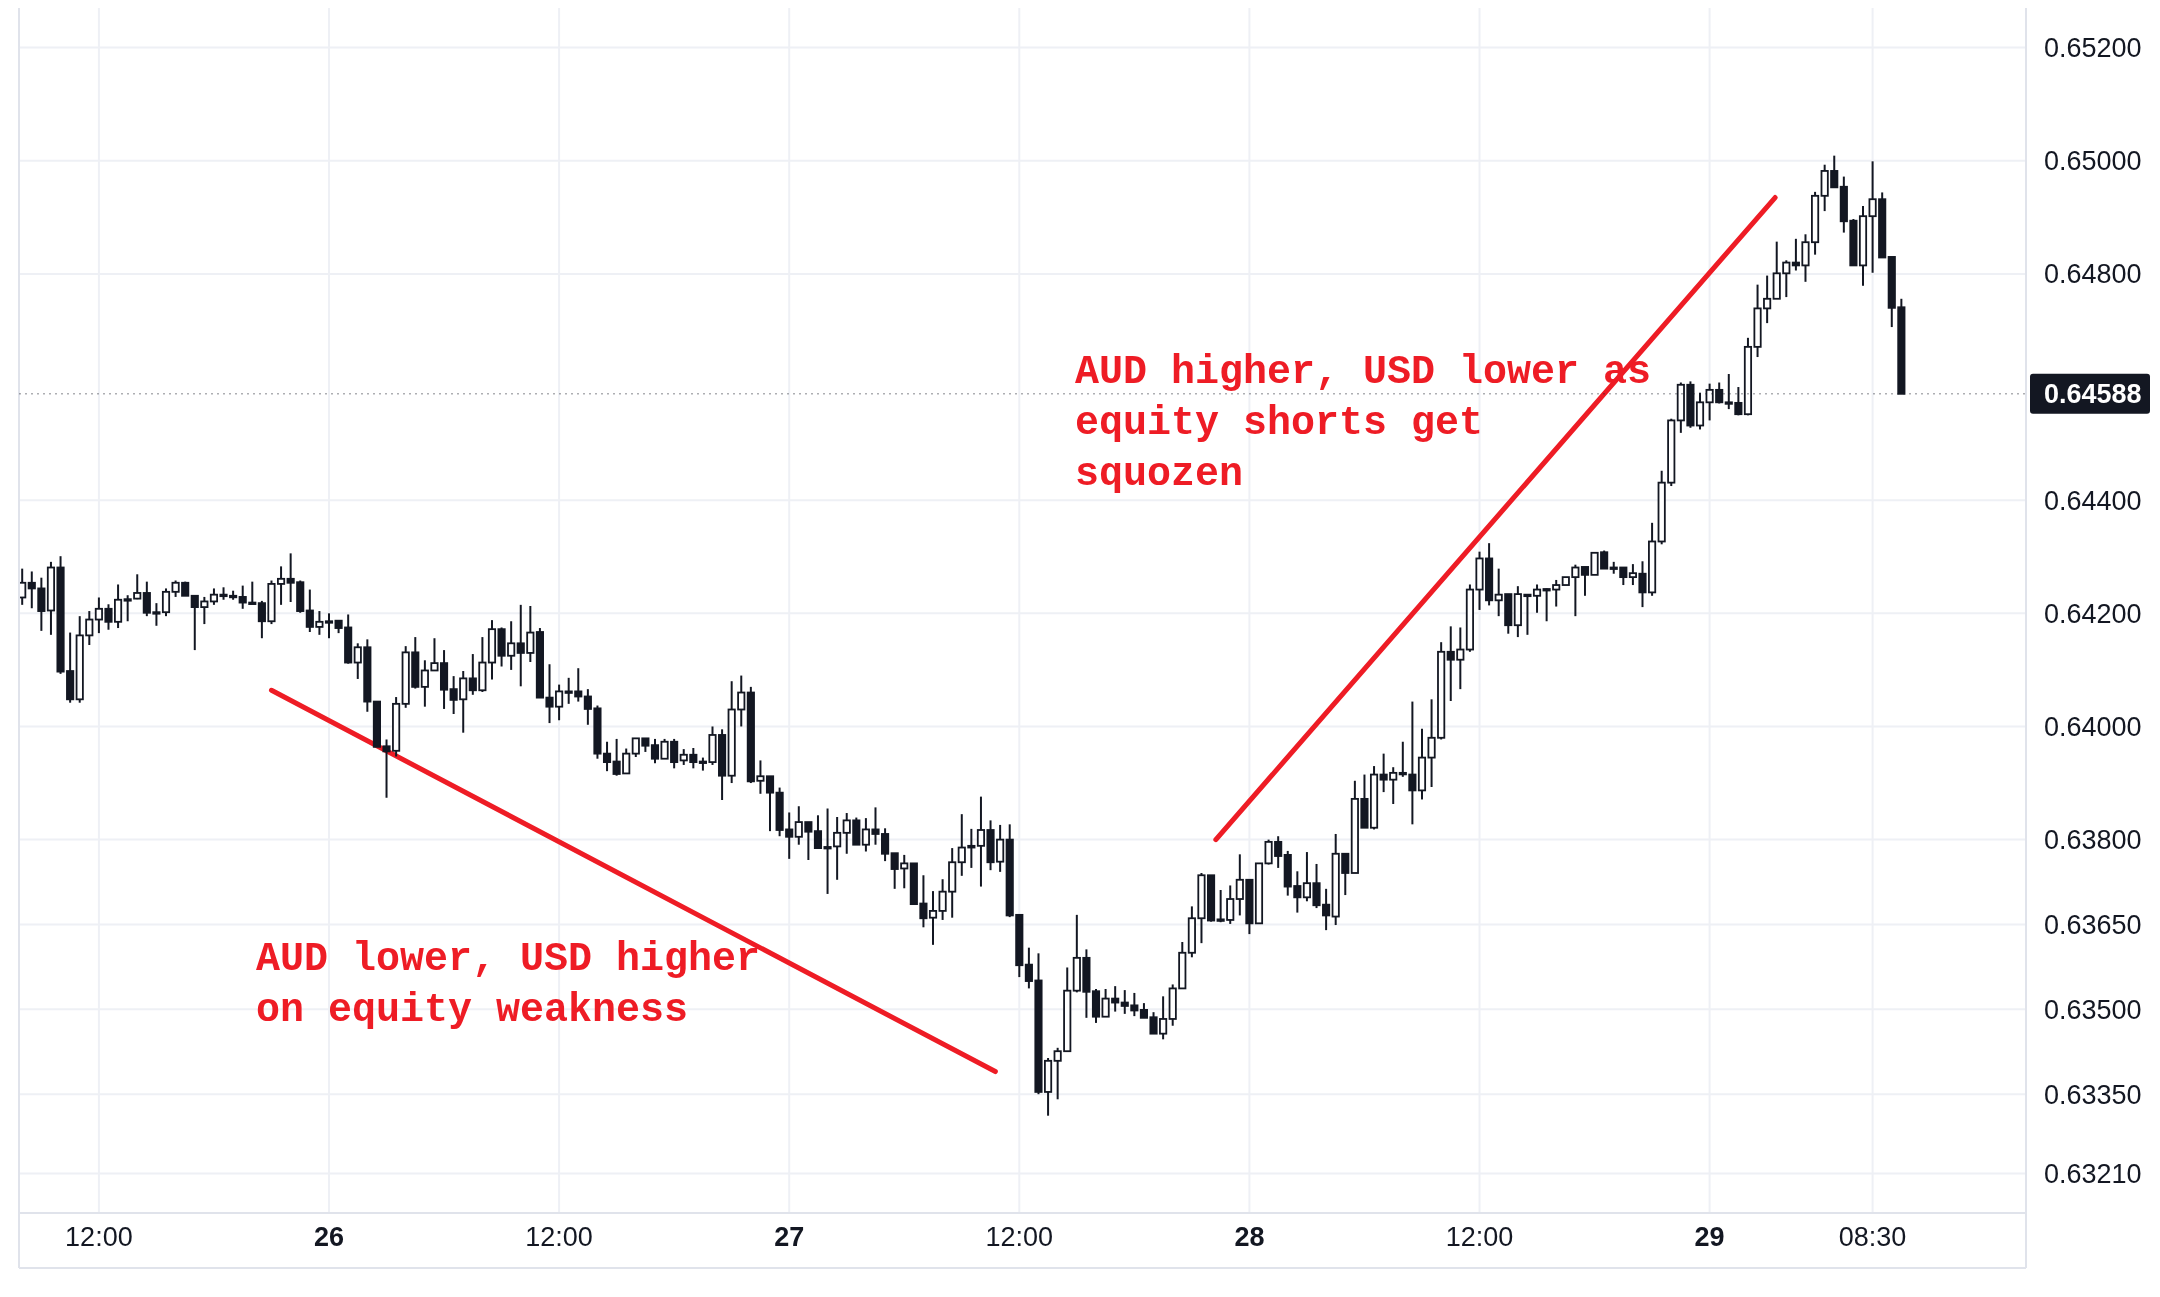 Image resolution: width=2160 pixels, height=1297 pixels. What do you see at coordinates (1249, 1237) in the screenshot?
I see `x-tick-label: 28` at bounding box center [1249, 1237].